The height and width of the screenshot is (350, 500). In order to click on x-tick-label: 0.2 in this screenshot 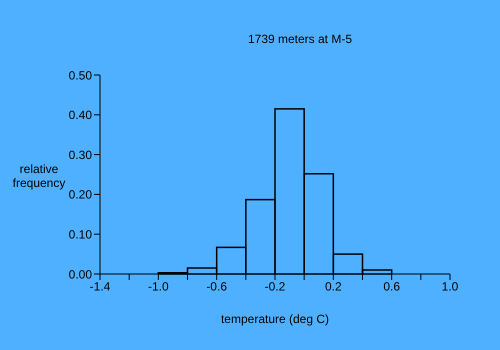, I will do `click(333, 287)`.